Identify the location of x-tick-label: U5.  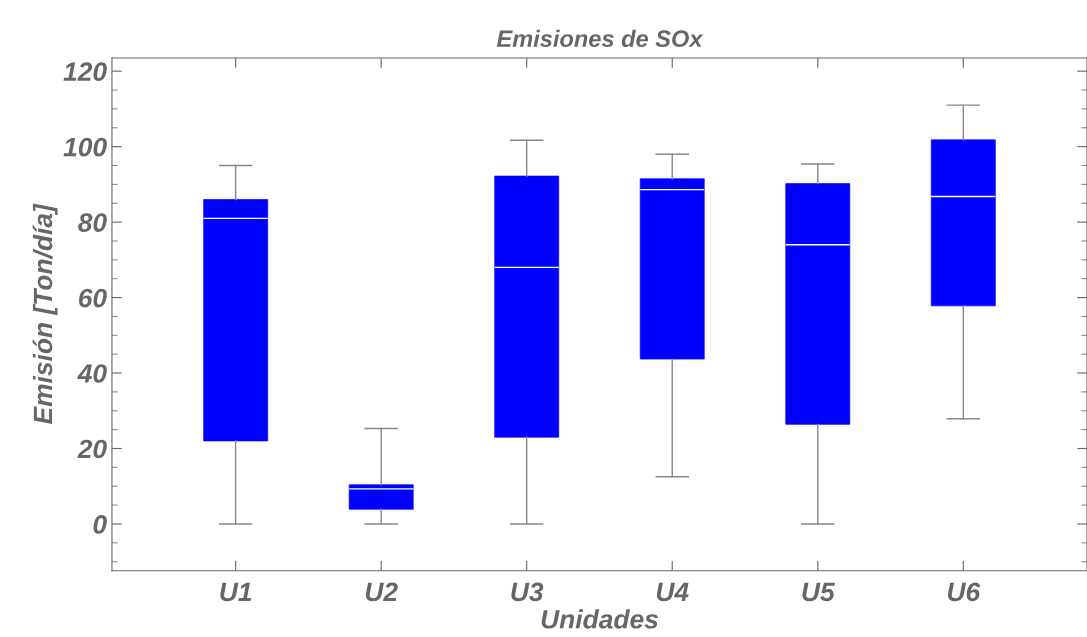
(818, 592).